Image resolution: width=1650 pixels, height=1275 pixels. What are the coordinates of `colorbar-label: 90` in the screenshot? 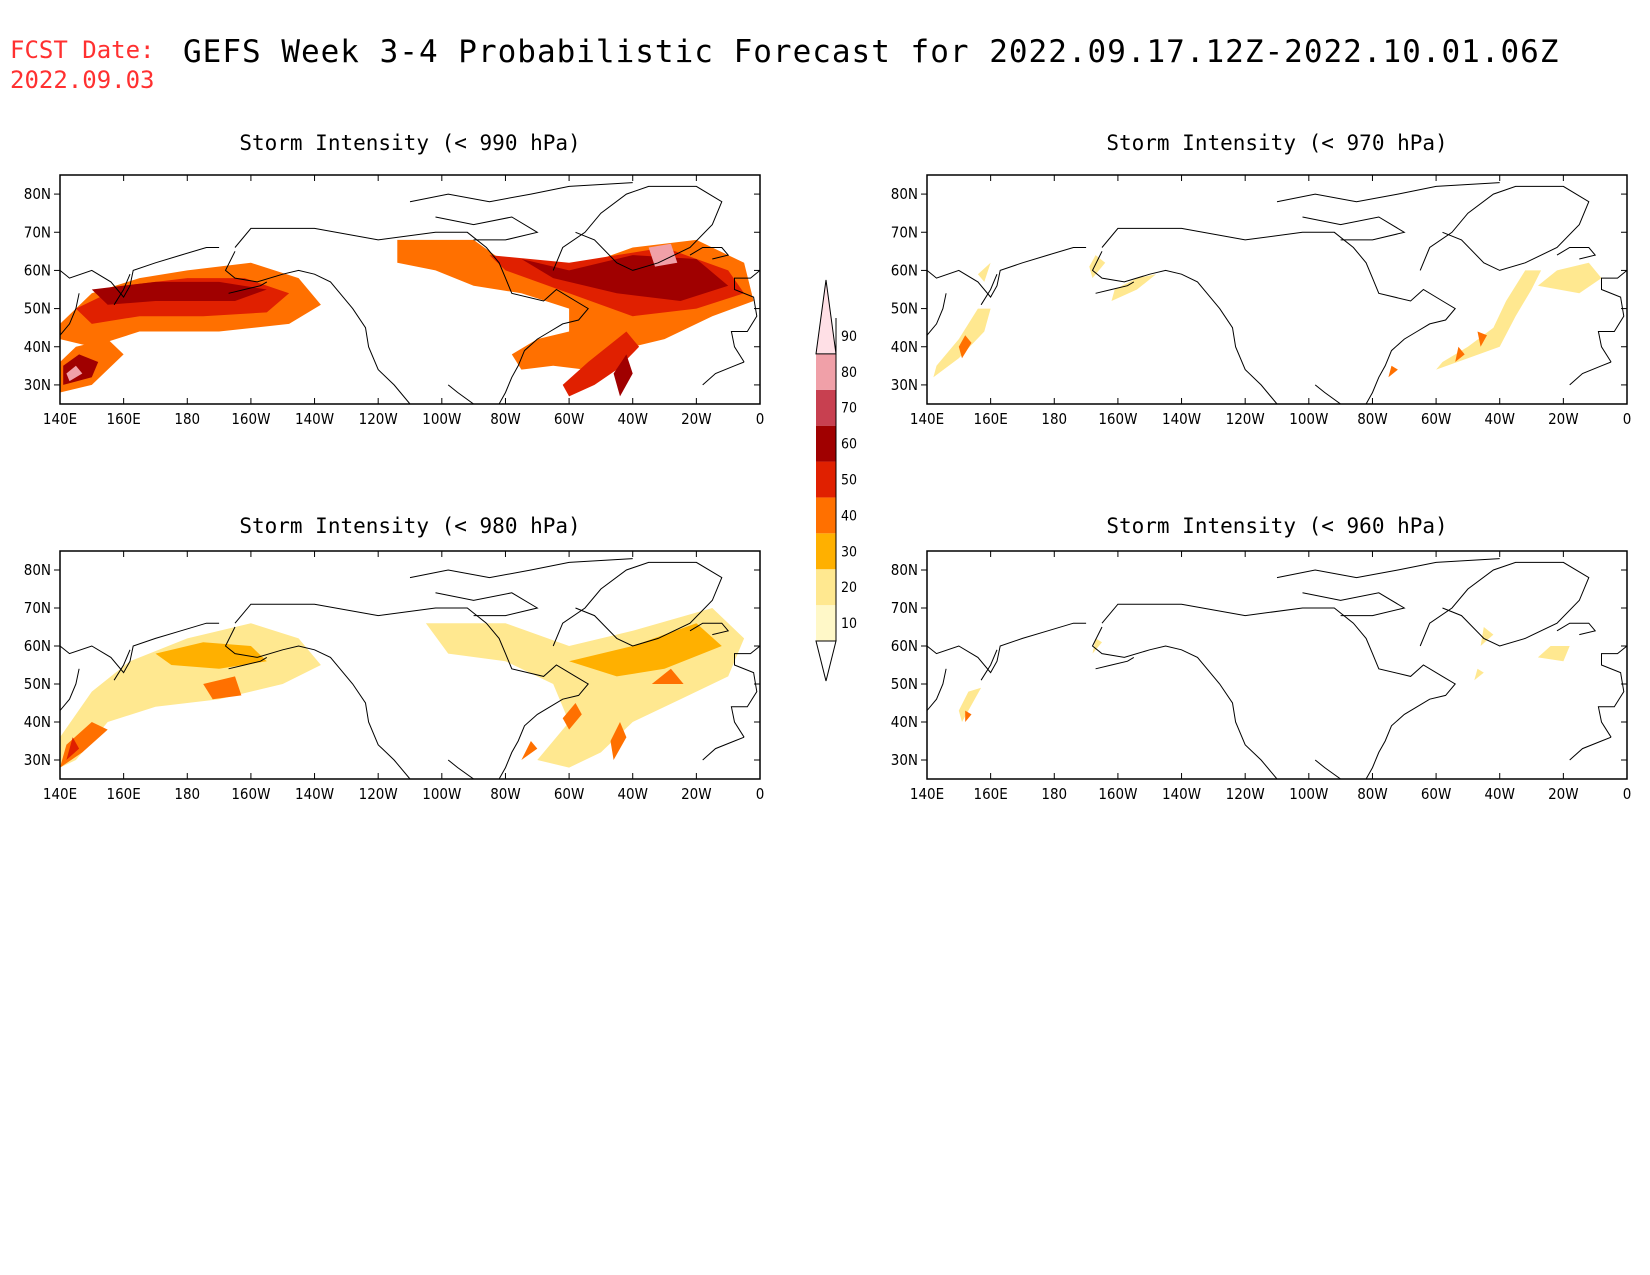 It's located at (849, 337).